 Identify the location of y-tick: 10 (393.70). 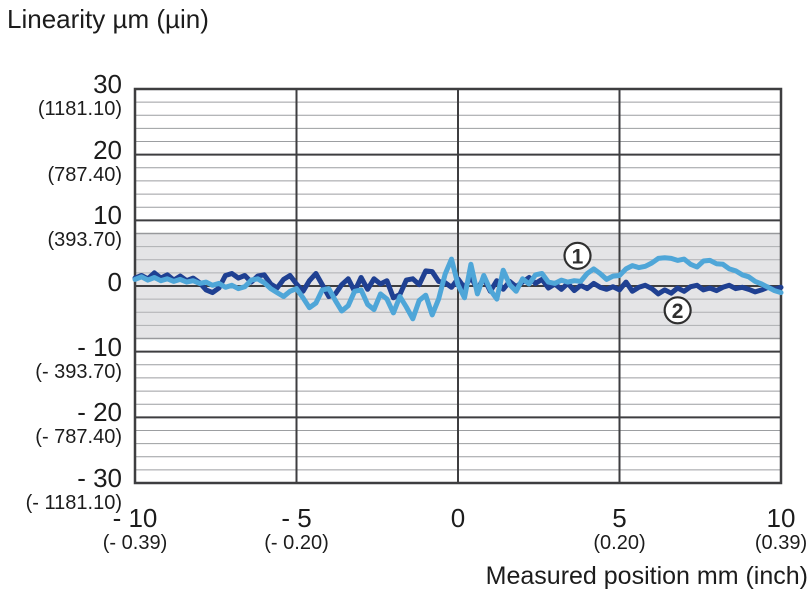
(61, 226).